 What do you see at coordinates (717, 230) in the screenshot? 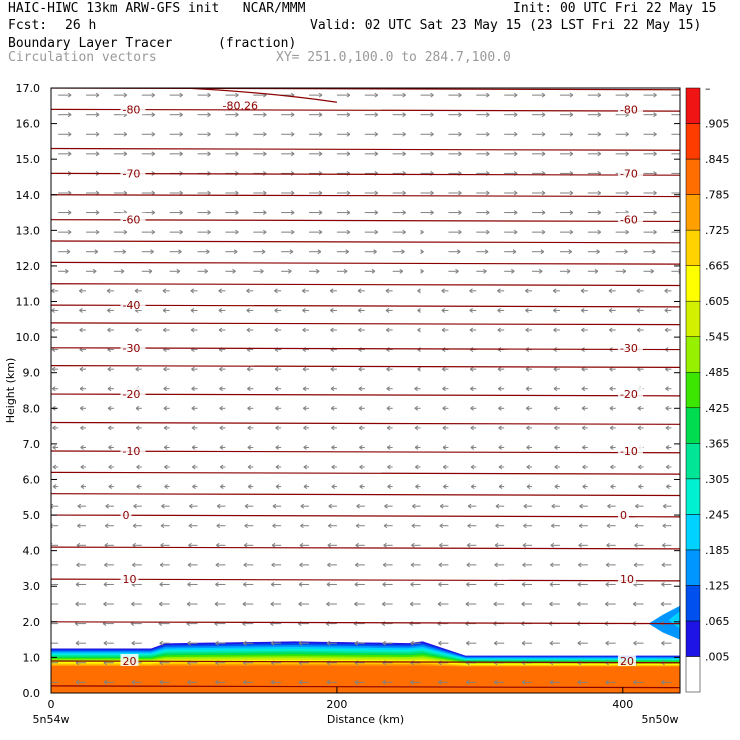
I see `colorbar-label: .725` at bounding box center [717, 230].